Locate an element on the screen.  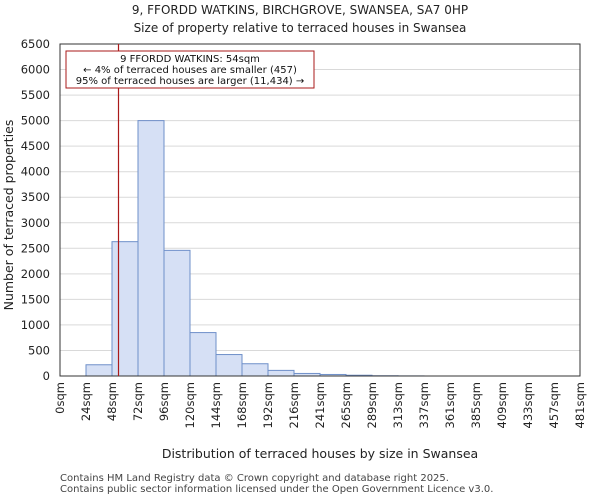
y-tick-label-3500: 3500 is located at coordinates (35, 197).